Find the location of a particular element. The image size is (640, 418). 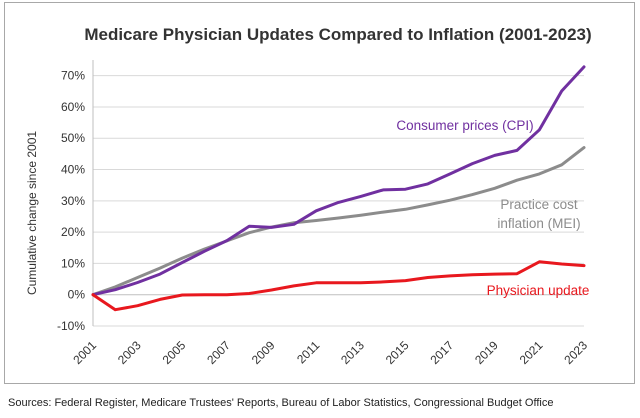

x-tick-label: 2005 is located at coordinates (174, 352).